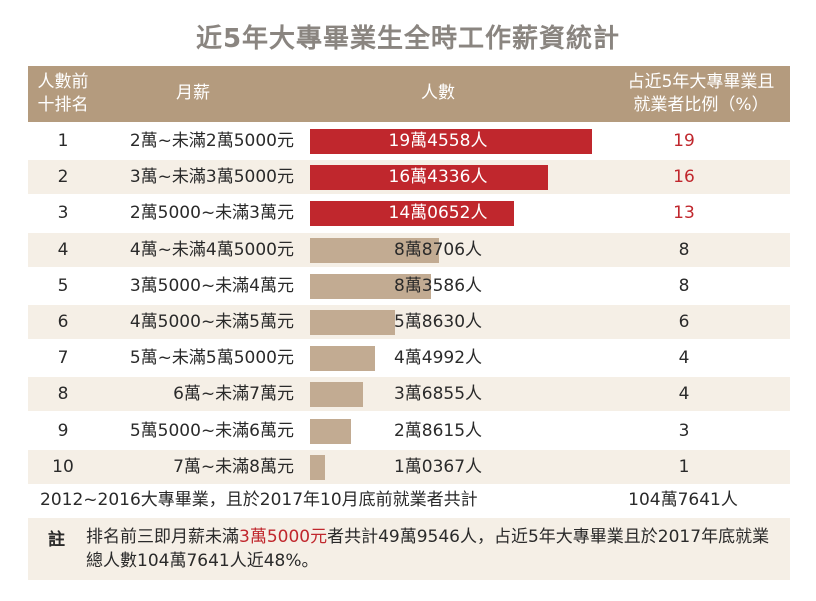 The width and height of the screenshot is (816, 601). Describe the element at coordinates (684, 141) in the screenshot. I see `pct-cell: 19` at that location.